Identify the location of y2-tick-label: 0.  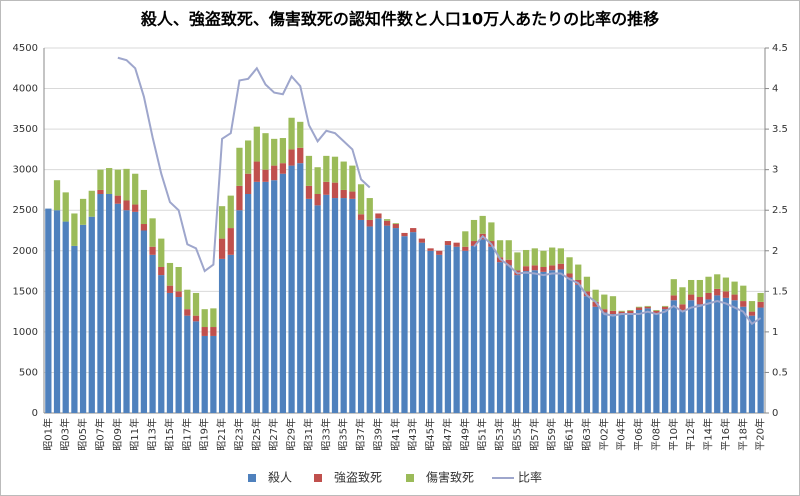
(775, 413).